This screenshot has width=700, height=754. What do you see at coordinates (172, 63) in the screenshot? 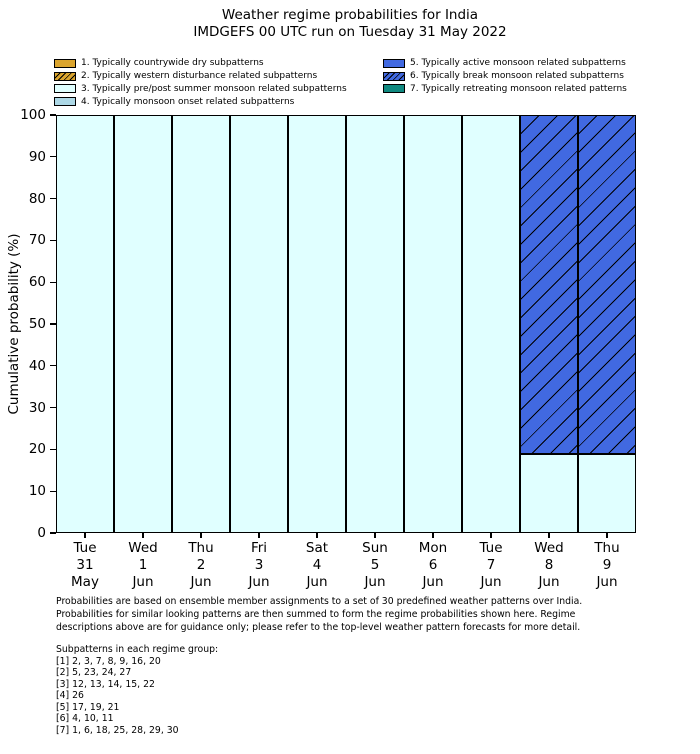
I see `legend-item-label: 1. Typically countrywide dry subpatterns` at bounding box center [172, 63].